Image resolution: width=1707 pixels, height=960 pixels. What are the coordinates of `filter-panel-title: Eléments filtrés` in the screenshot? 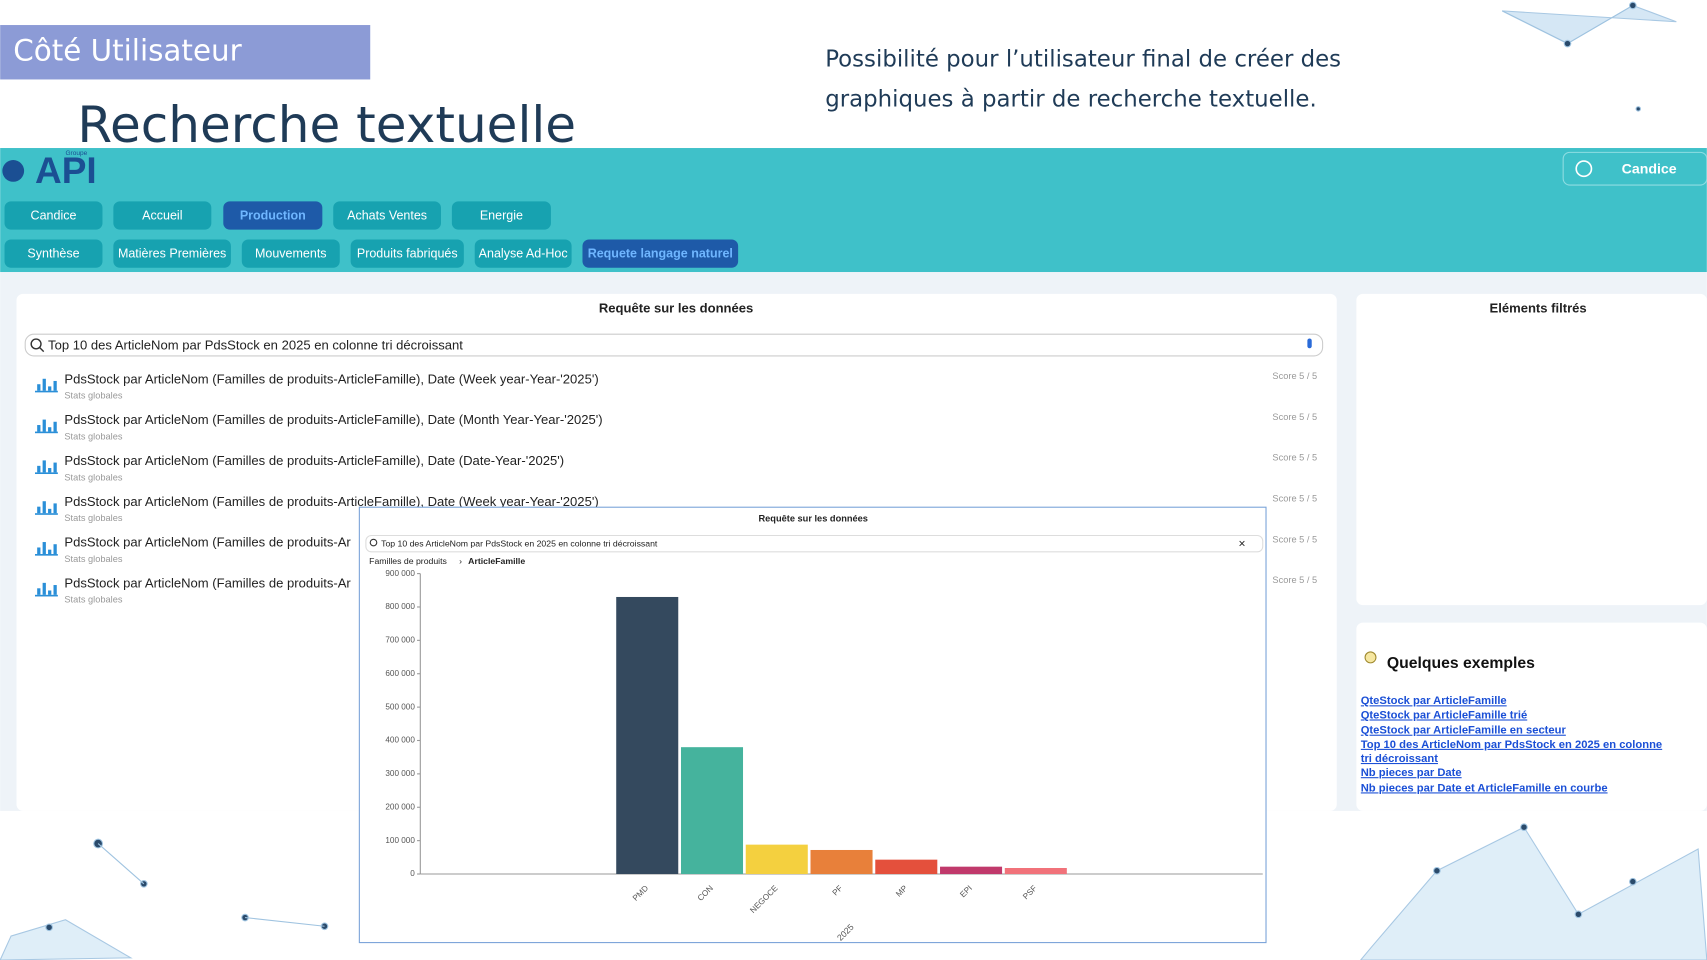 It's located at (1538, 308).